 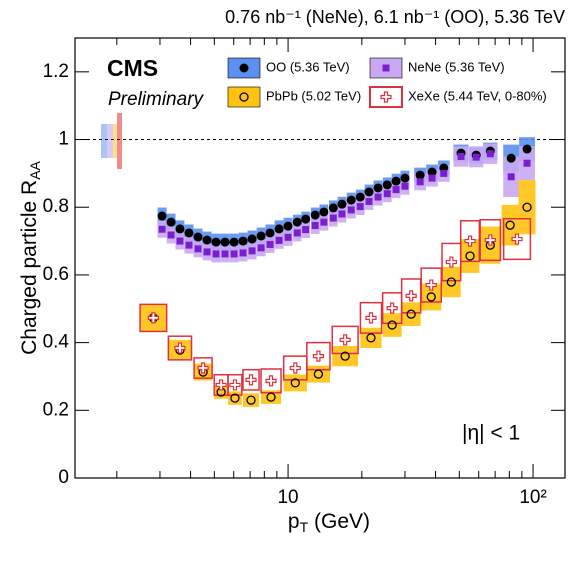 What do you see at coordinates (339, 521) in the screenshot?
I see `x-axis-label-unit: (GeV)` at bounding box center [339, 521].